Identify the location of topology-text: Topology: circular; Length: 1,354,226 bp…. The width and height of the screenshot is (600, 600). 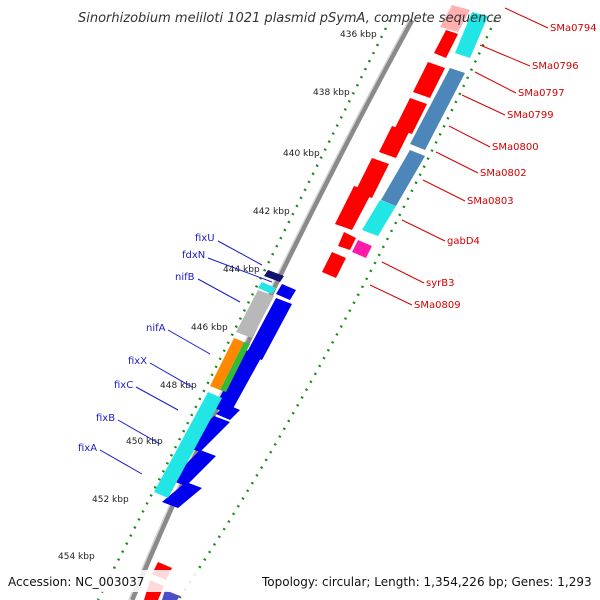
(426, 582).